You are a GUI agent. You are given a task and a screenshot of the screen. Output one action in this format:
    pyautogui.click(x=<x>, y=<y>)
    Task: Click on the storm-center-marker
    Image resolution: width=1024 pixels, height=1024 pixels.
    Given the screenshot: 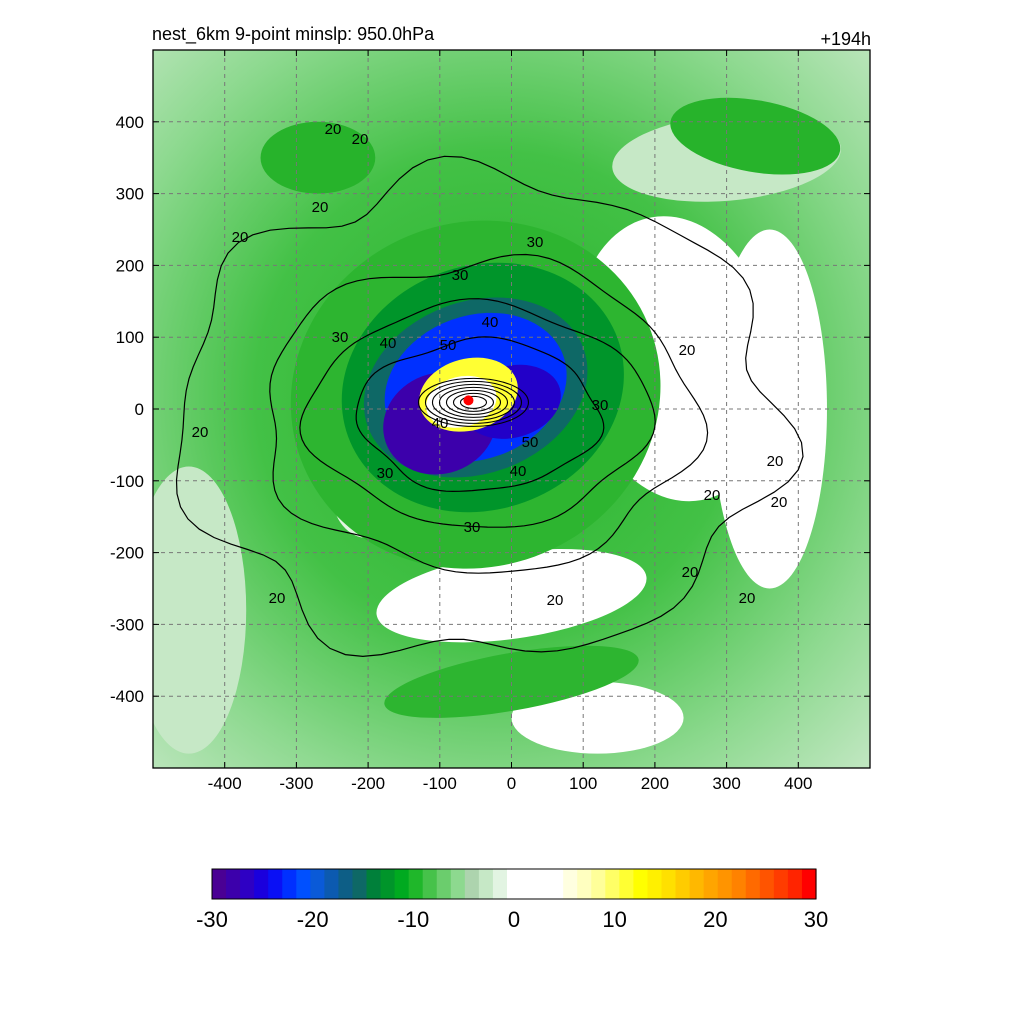 What is the action you would take?
    pyautogui.click(x=468, y=400)
    